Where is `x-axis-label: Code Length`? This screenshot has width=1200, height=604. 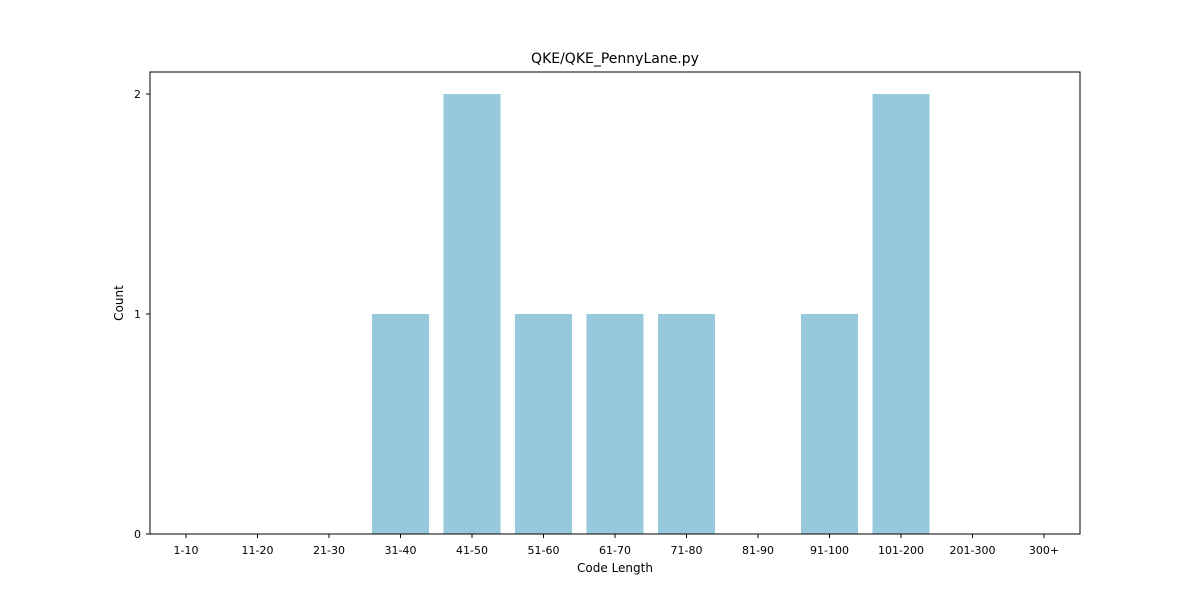
x-axis-label: Code Length is located at coordinates (615, 568).